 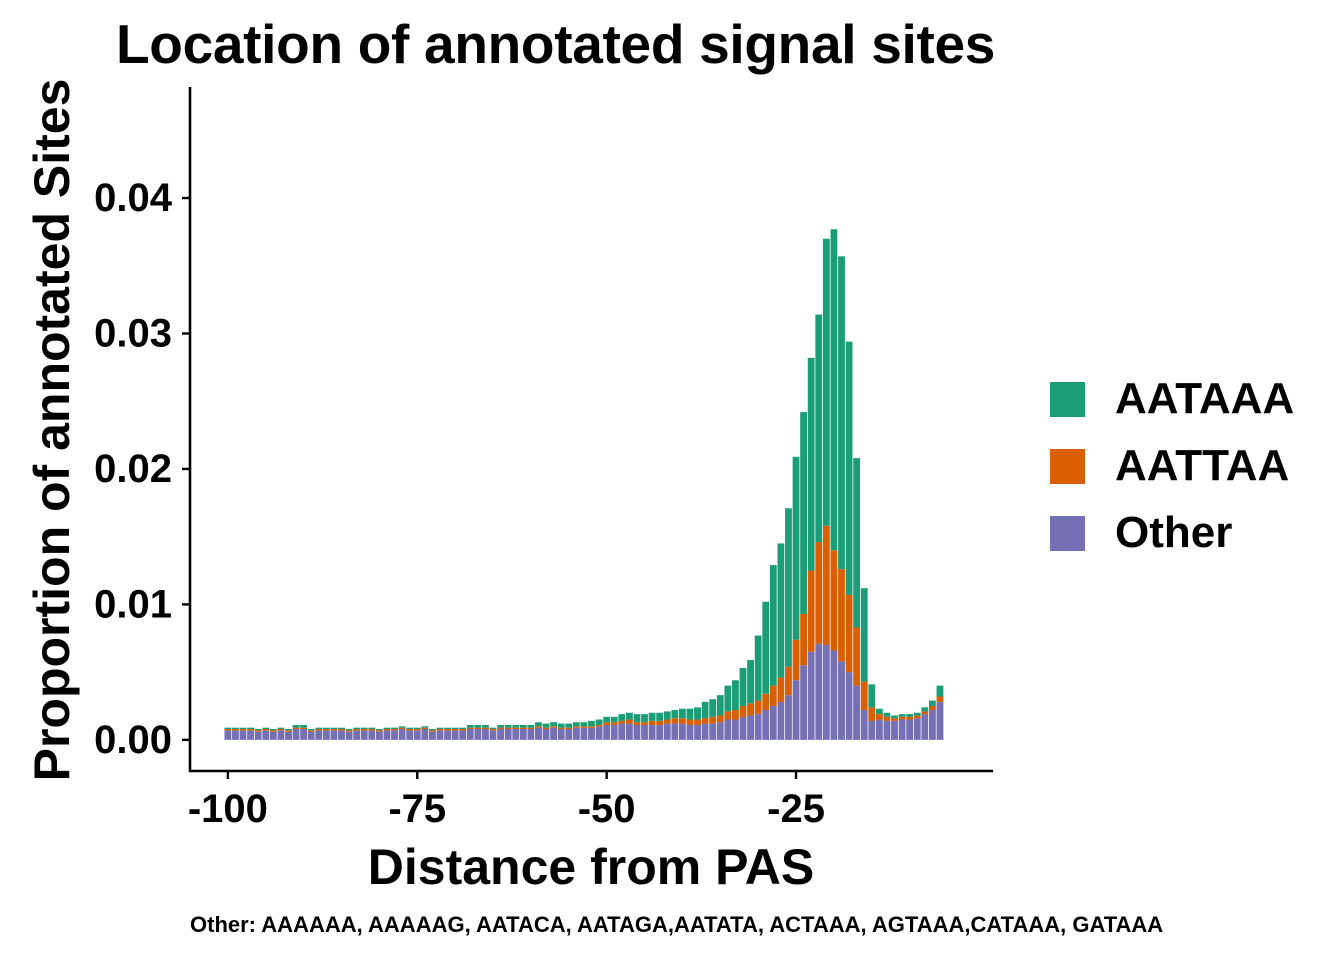 I want to click on x-axis-label: Distance from PAS, so click(x=591, y=867).